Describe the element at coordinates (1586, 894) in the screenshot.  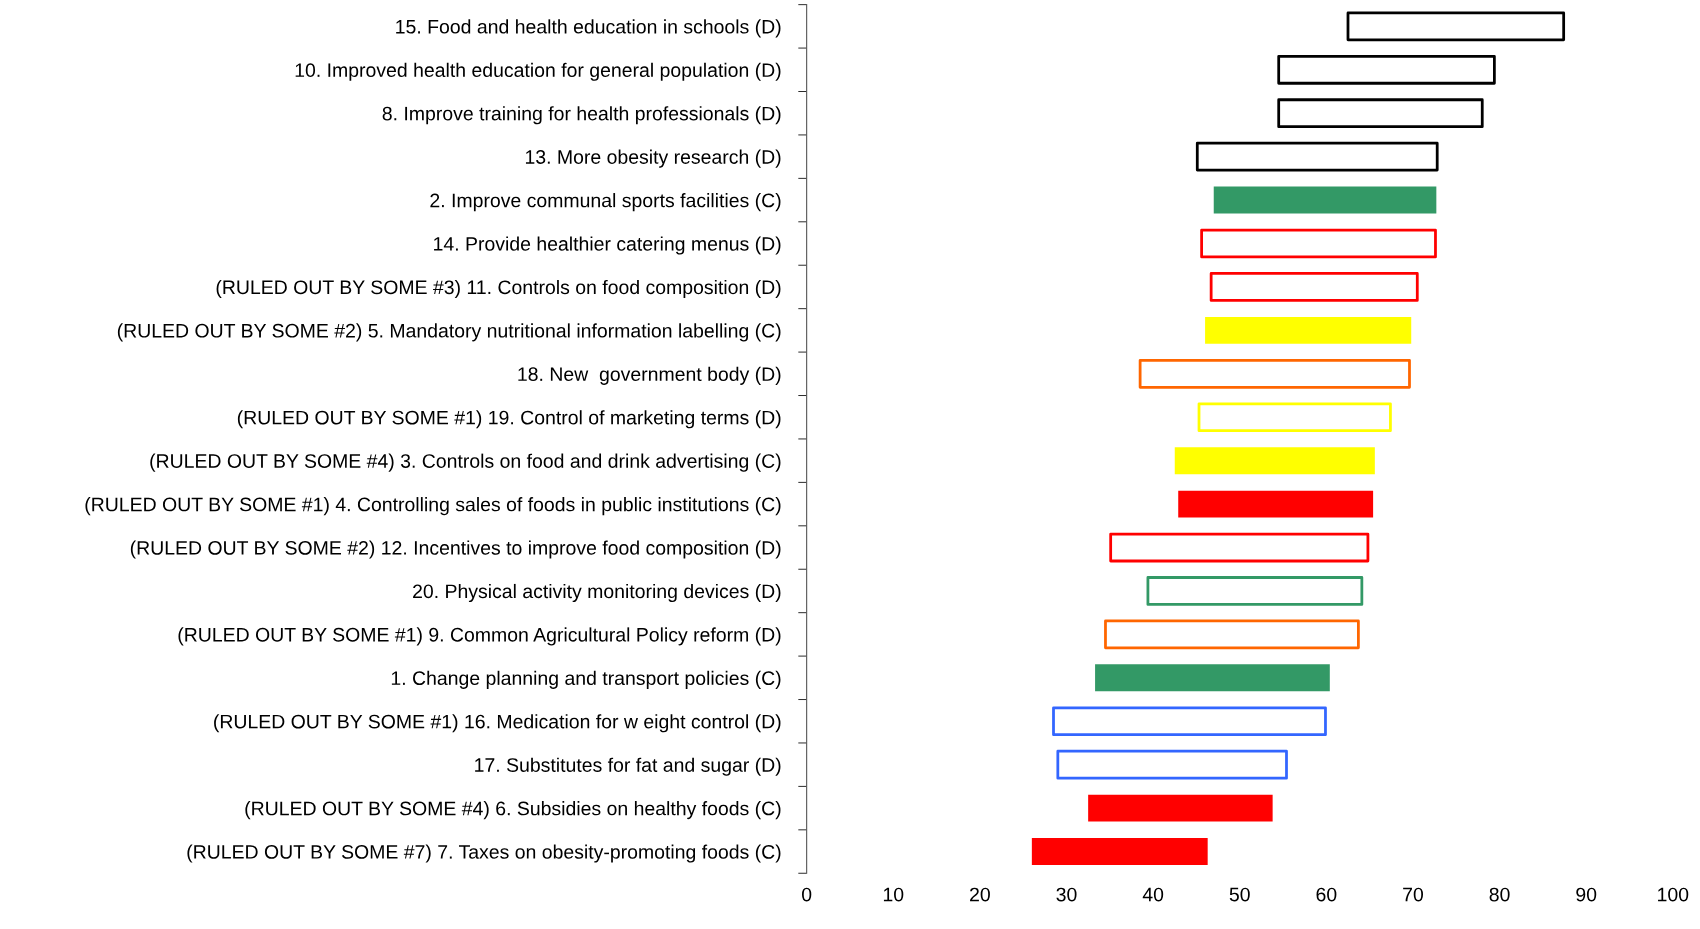
I see `x-tick-label: 90` at that location.